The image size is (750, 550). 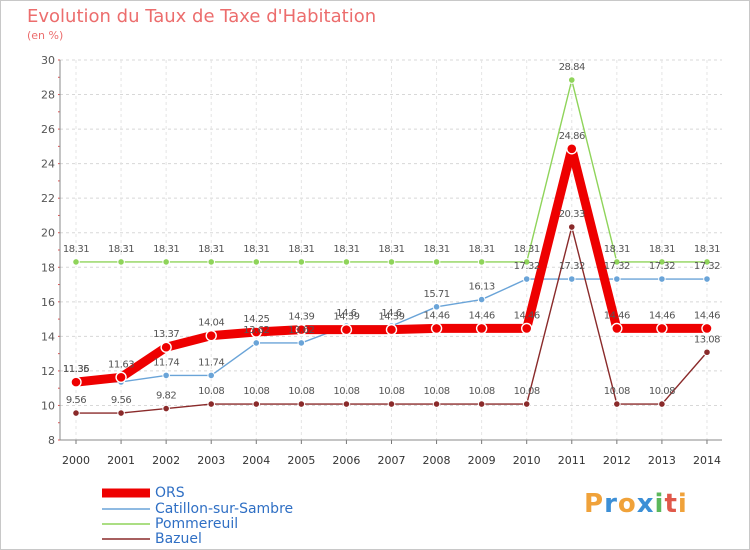 I want to click on x-tick-label: 2007, so click(x=391, y=460).